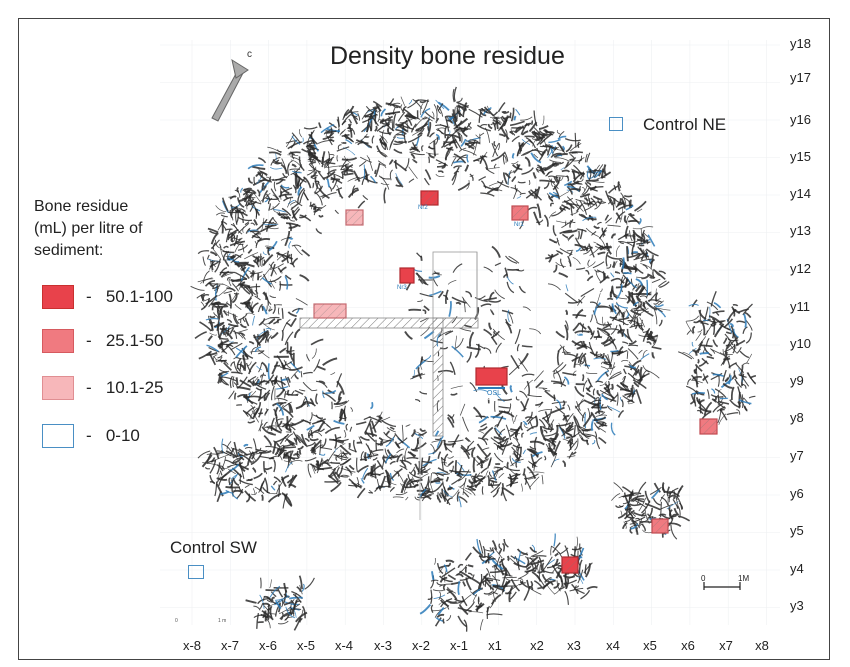 This screenshot has height=667, width=850. Describe the element at coordinates (613, 645) in the screenshot. I see `x-axis-label: x4` at that location.